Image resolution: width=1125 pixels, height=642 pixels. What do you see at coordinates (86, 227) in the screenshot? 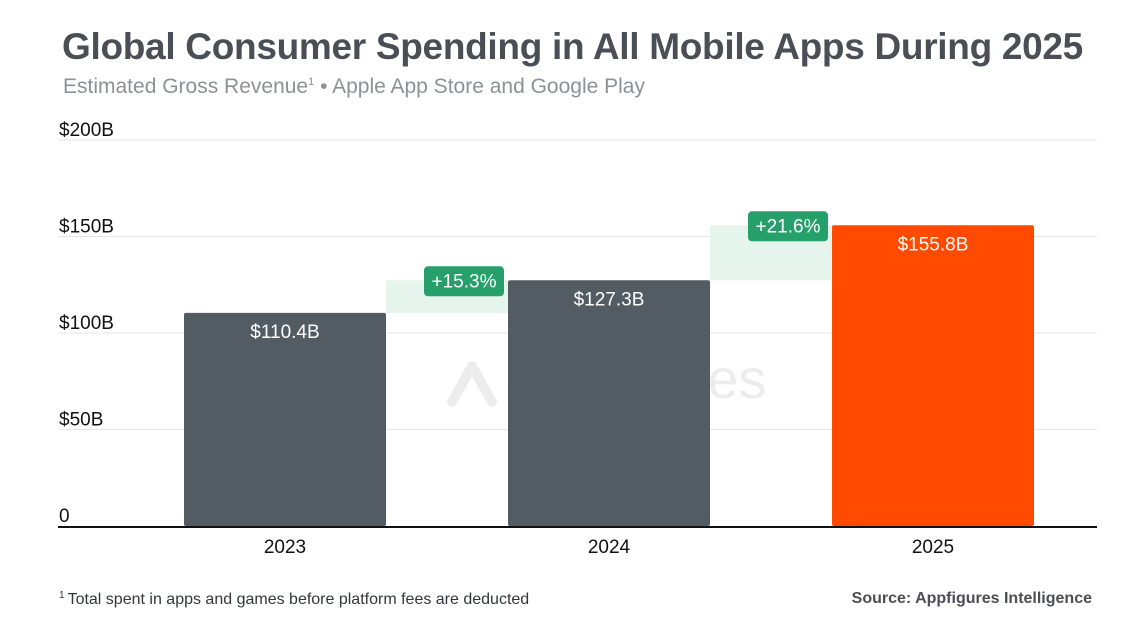
I see `y-tick-label: $150B` at bounding box center [86, 227].